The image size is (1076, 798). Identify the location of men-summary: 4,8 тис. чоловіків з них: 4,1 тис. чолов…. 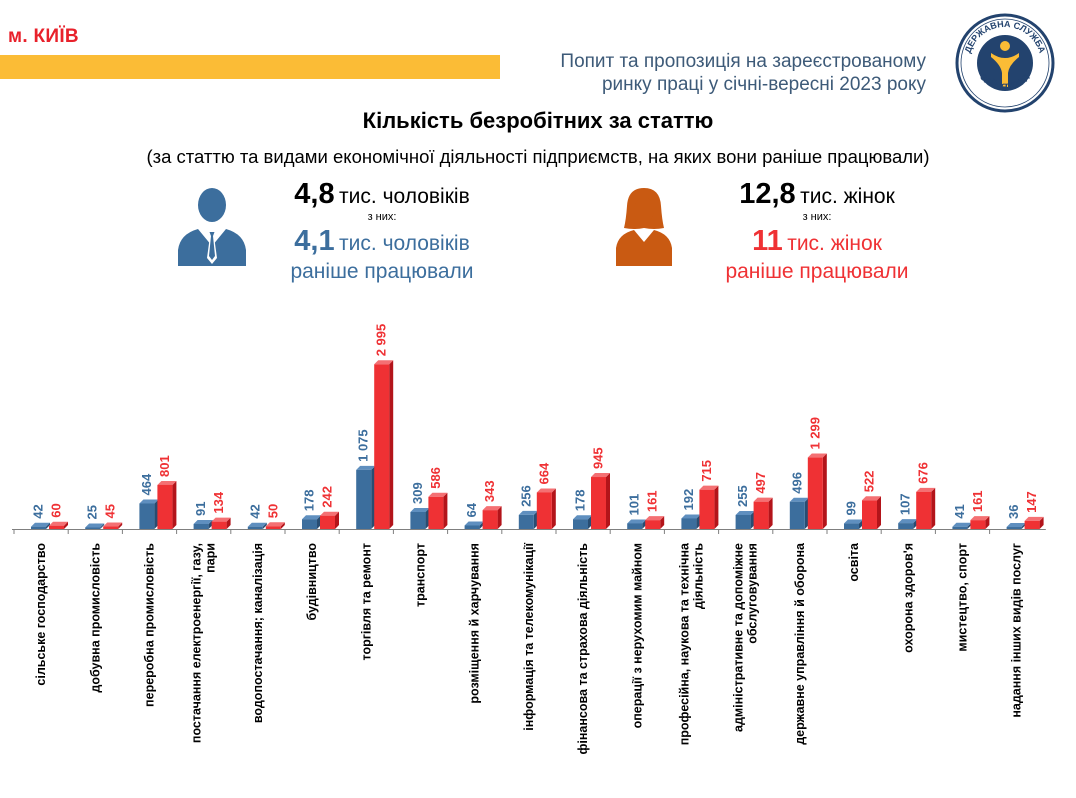
(382, 231).